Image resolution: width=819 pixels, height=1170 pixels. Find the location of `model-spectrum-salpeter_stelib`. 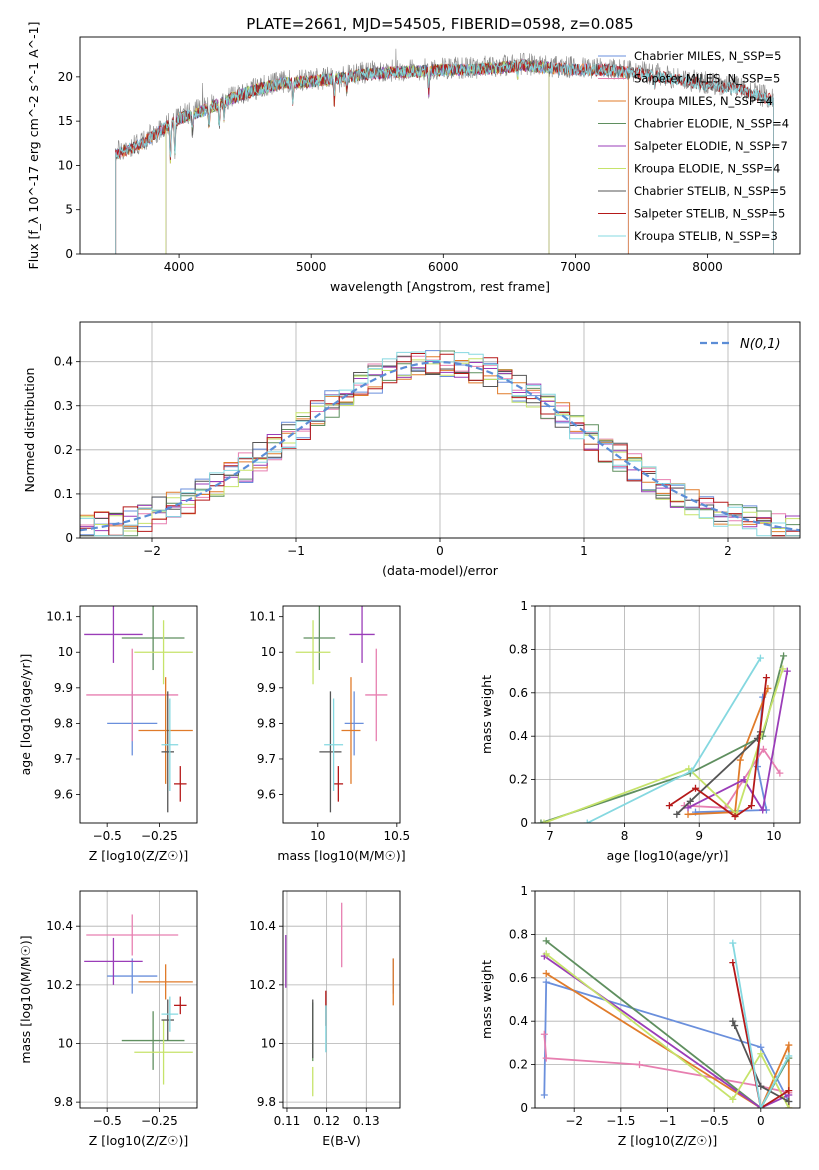

model-spectrum-salpeter_stelib is located at coordinates (444, 156).